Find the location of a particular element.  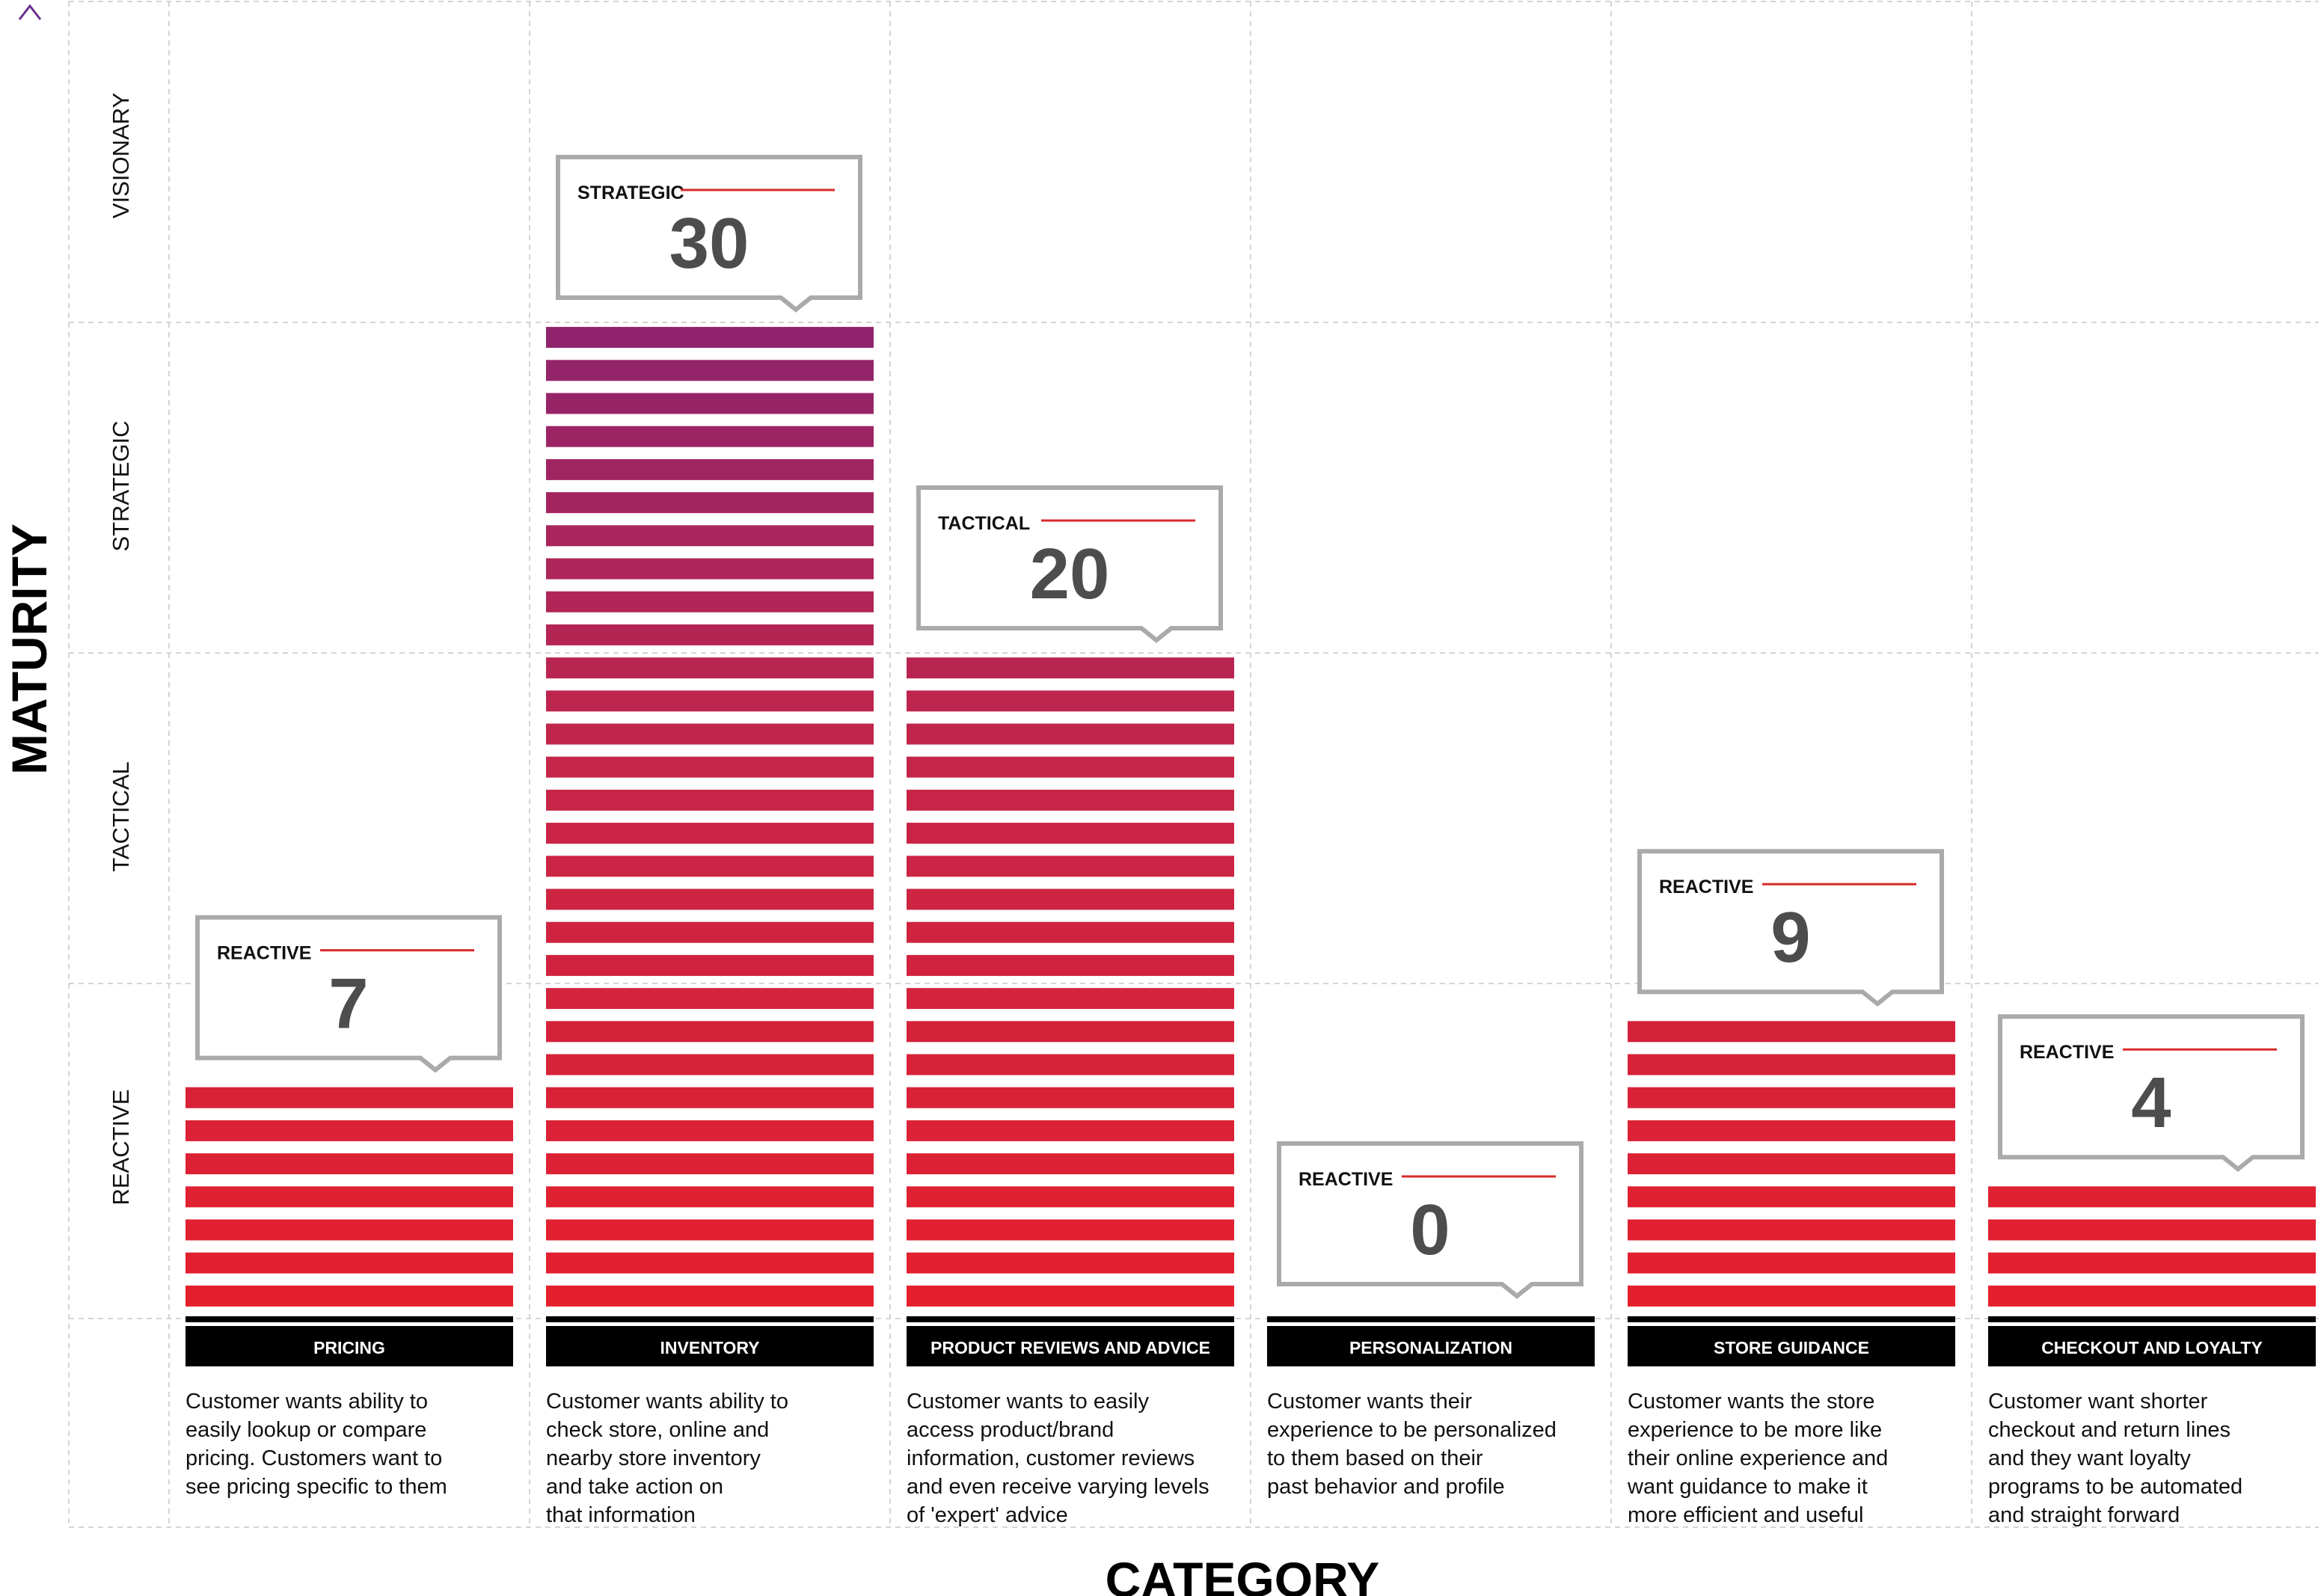

bar-store-guidance is located at coordinates (1792, 1164).